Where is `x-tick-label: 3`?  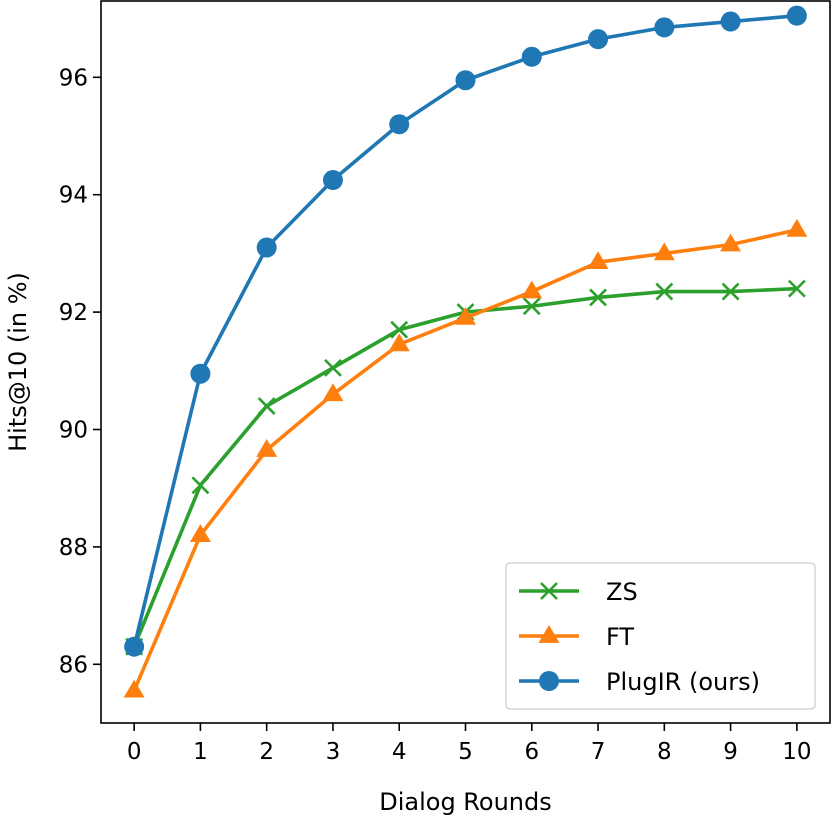 x-tick-label: 3 is located at coordinates (333, 752).